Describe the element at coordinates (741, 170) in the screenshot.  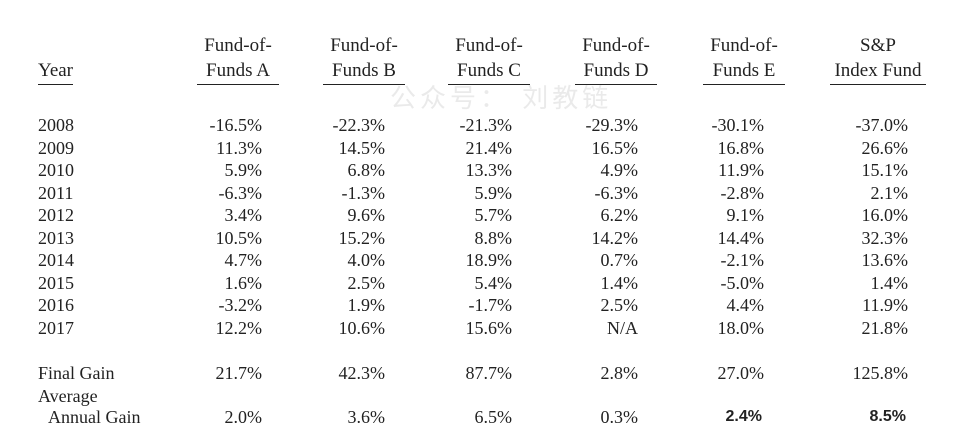
I see `cell-e: 11.9%` at that location.